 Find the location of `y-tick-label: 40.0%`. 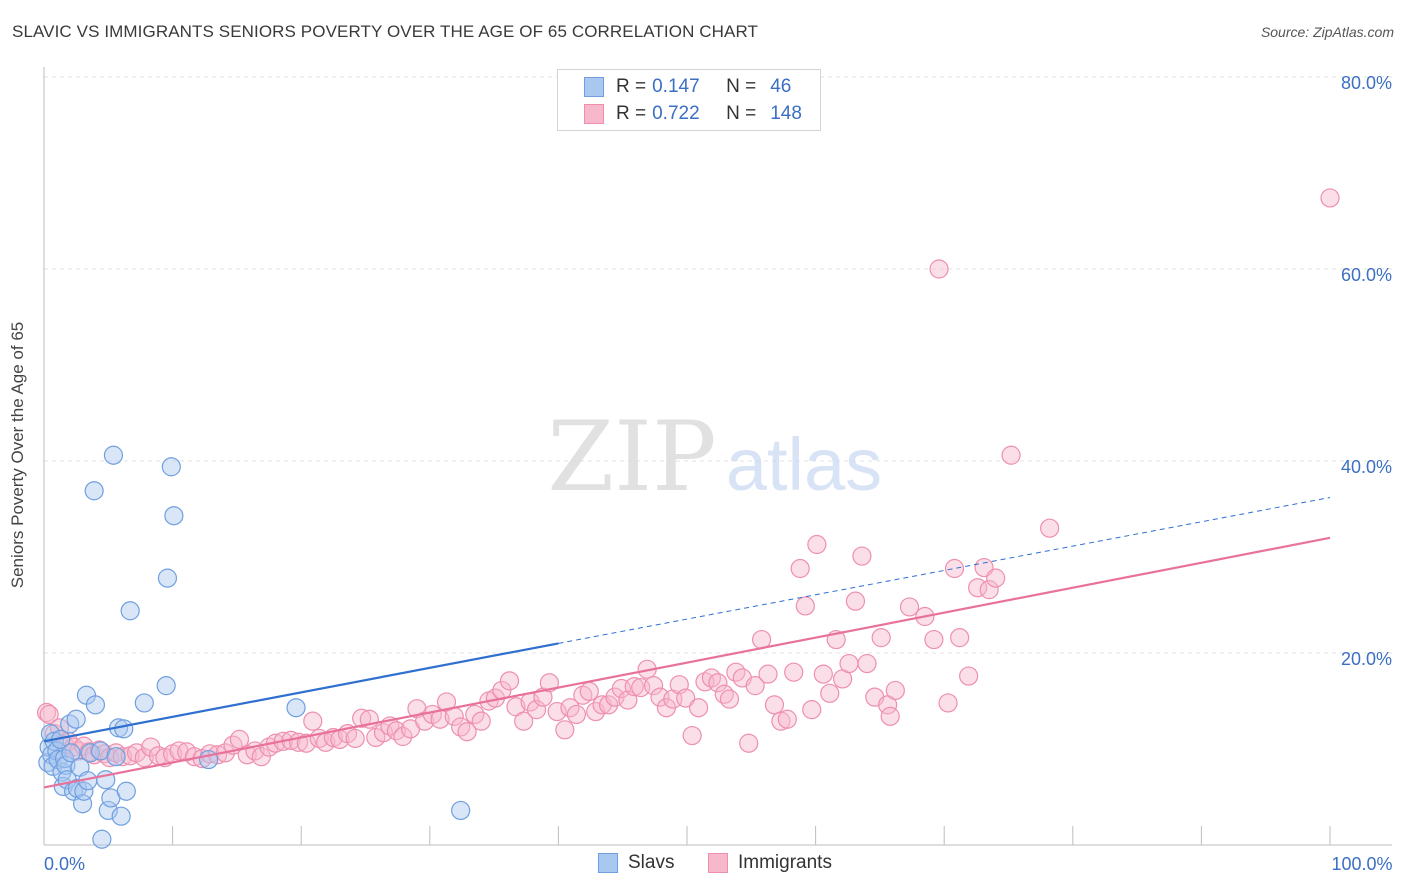

y-tick-label: 40.0% is located at coordinates (1366, 467).